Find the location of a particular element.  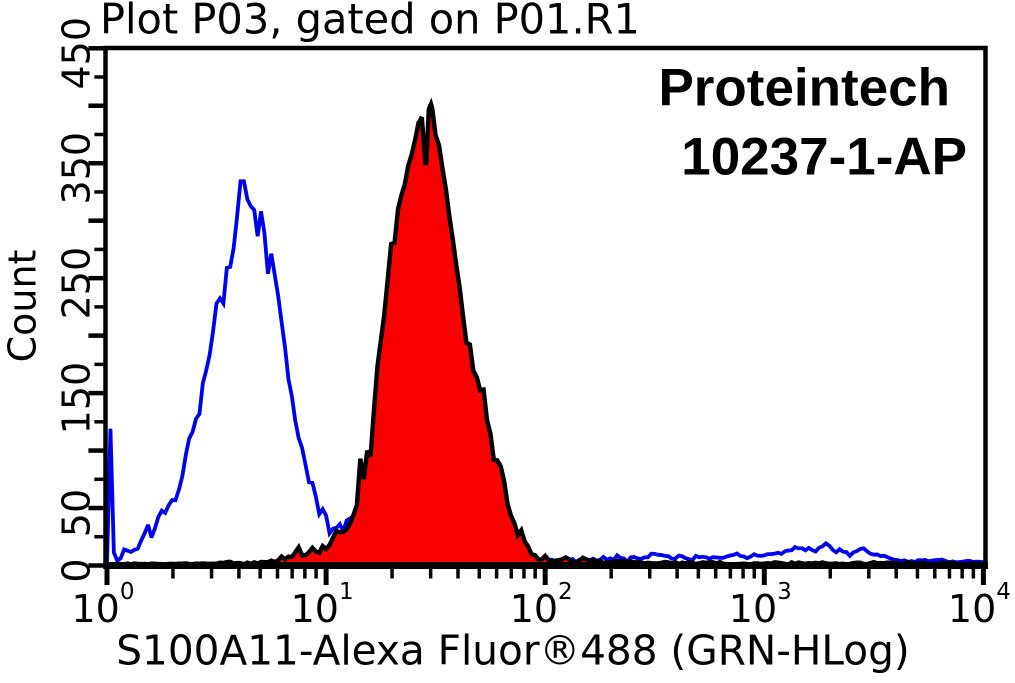

y-tick-label: 50 is located at coordinates (77, 513).